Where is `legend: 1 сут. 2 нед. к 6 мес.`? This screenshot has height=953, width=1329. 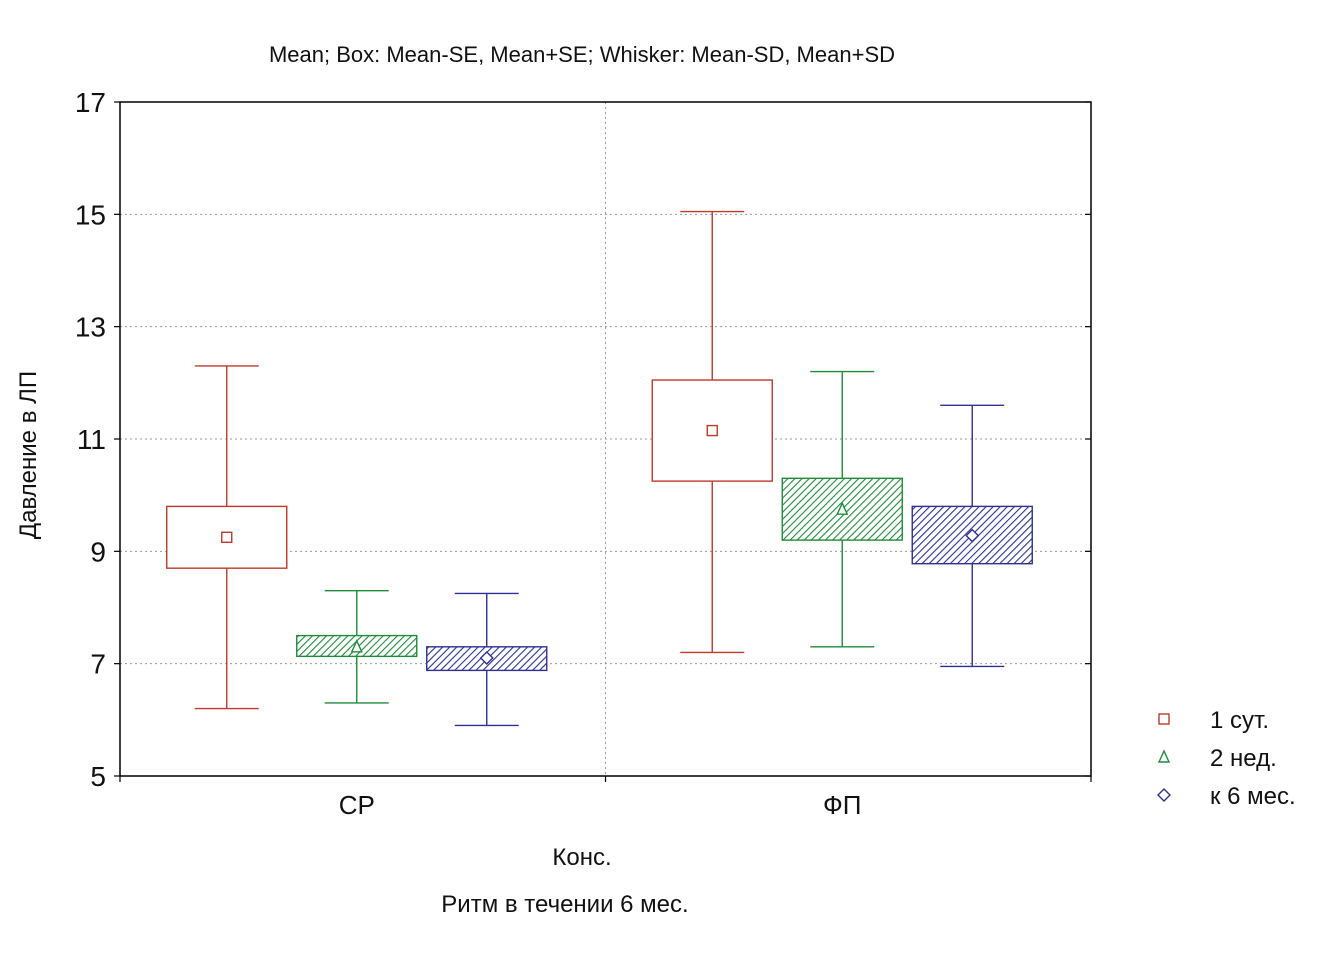 legend: 1 сут. 2 нед. к 6 мес. is located at coordinates (1226, 758).